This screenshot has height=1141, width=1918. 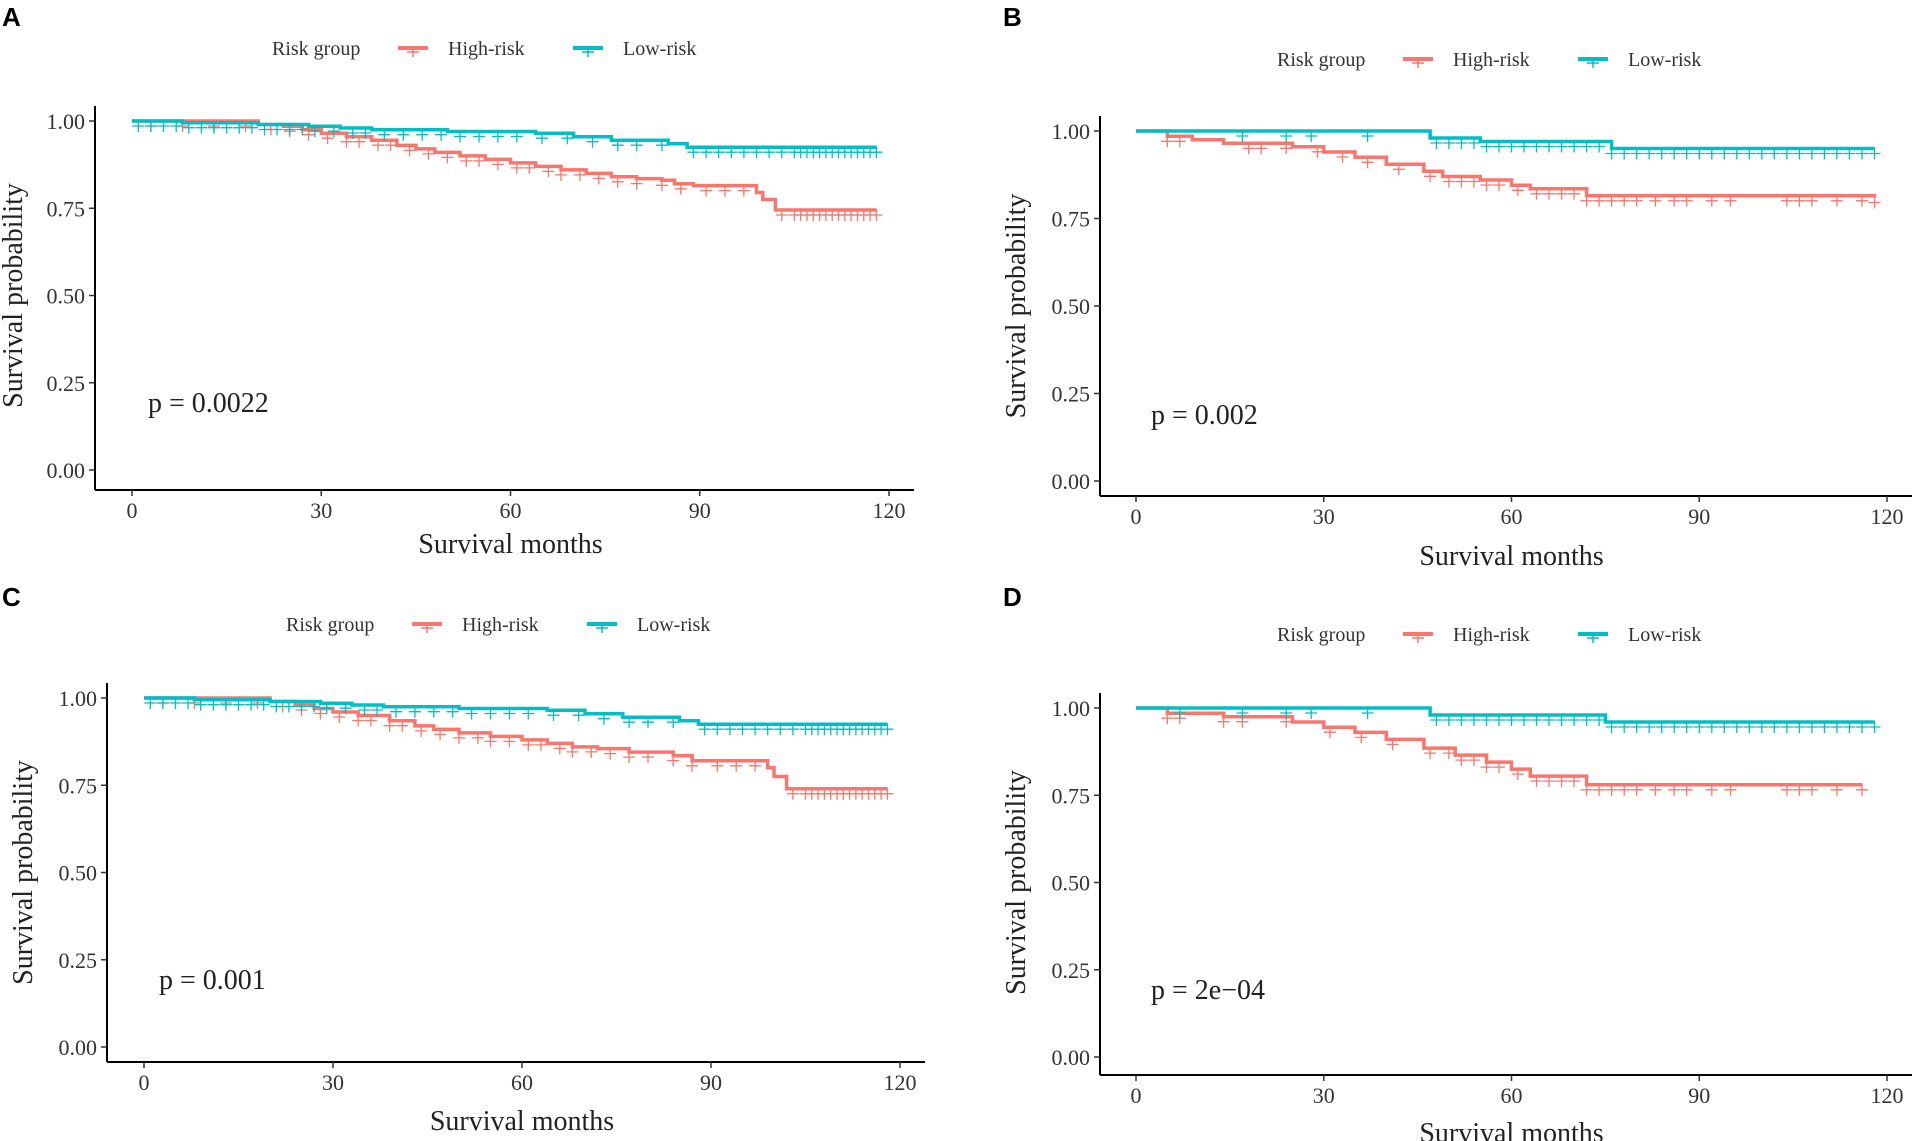 What do you see at coordinates (500, 625) in the screenshot?
I see `legend-label-high-risk: High-risk` at bounding box center [500, 625].